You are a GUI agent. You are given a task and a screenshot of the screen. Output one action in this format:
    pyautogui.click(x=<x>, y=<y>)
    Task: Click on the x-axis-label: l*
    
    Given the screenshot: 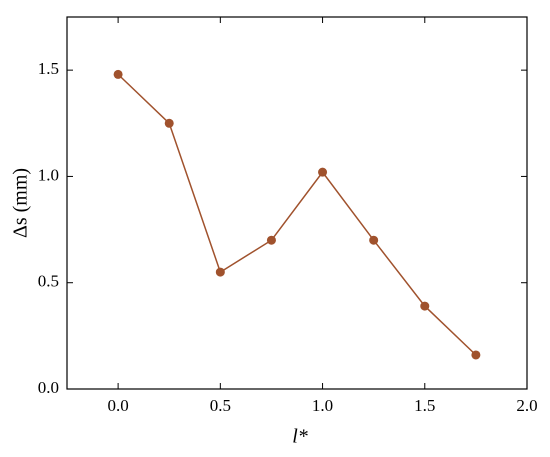 What is the action you would take?
    pyautogui.click(x=300, y=437)
    